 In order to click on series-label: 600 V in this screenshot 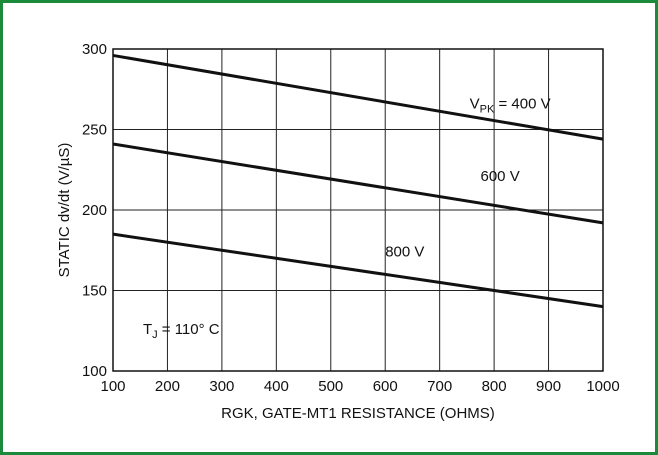, I will do `click(500, 176)`.